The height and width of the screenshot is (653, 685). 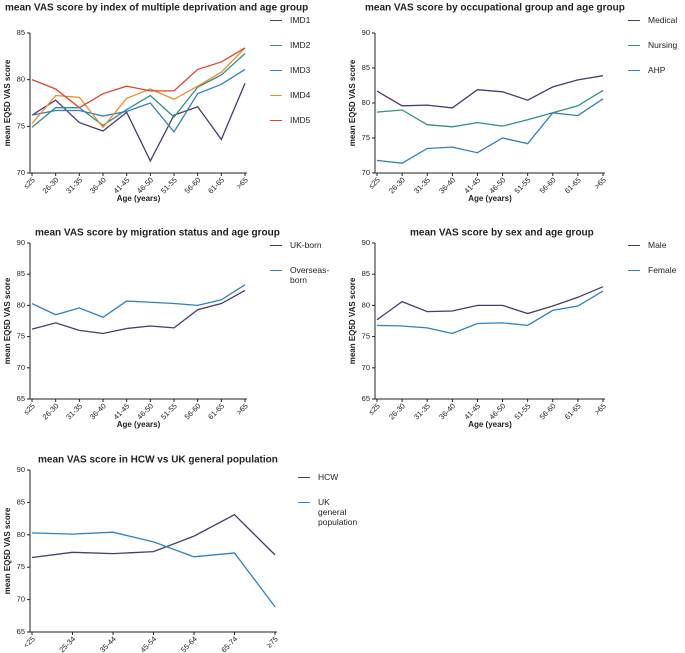 I want to click on legend: HCW UK general population, so click(x=327, y=499).